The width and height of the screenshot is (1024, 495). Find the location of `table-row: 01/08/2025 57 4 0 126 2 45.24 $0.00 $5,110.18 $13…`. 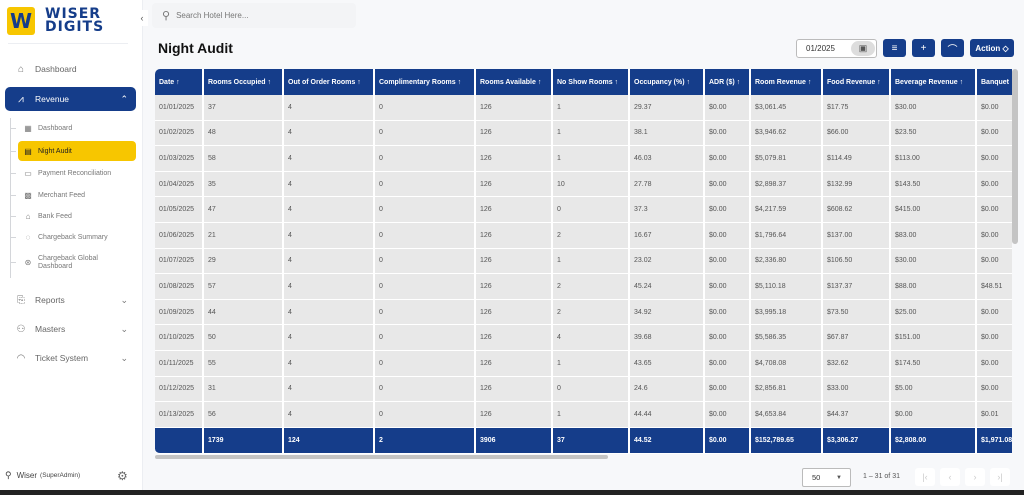

table-row: 01/08/2025 57 4 0 126 2 45.24 $0.00 $5,110.18 $13… is located at coordinates (583, 287).